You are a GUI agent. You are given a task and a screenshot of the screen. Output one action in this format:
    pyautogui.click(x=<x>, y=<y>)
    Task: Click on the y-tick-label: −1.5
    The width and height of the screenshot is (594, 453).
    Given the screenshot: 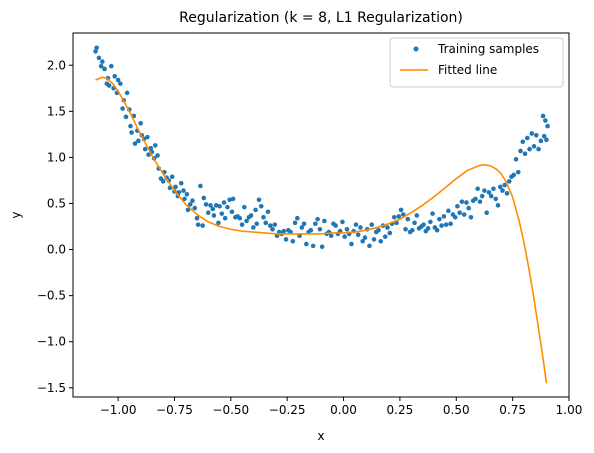 What is the action you would take?
    pyautogui.click(x=51, y=388)
    